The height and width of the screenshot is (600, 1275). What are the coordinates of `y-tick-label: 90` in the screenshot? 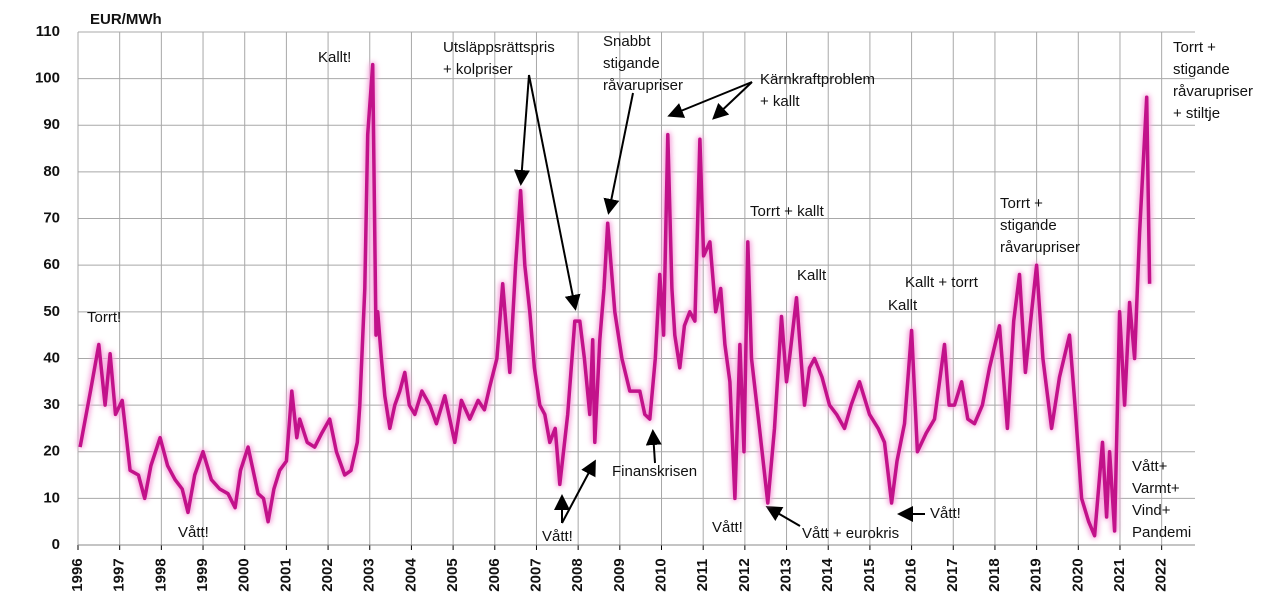 It's located at (51, 124).